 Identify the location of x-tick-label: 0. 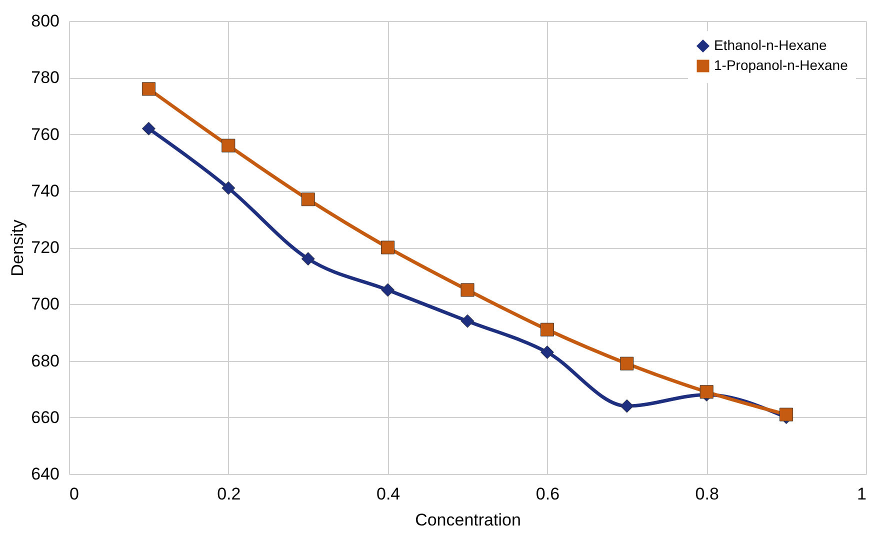
(74, 494).